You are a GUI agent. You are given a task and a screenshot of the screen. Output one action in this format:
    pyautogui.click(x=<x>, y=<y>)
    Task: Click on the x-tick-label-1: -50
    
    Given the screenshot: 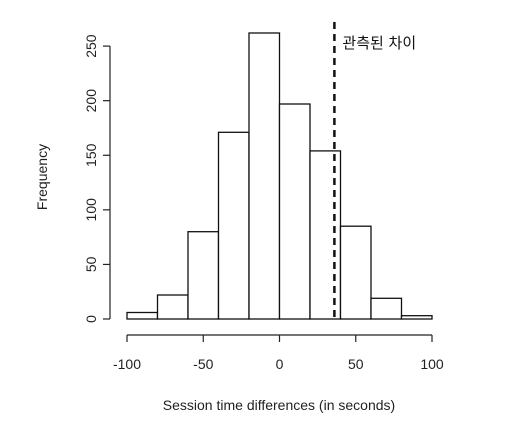 What is the action you would take?
    pyautogui.click(x=203, y=364)
    